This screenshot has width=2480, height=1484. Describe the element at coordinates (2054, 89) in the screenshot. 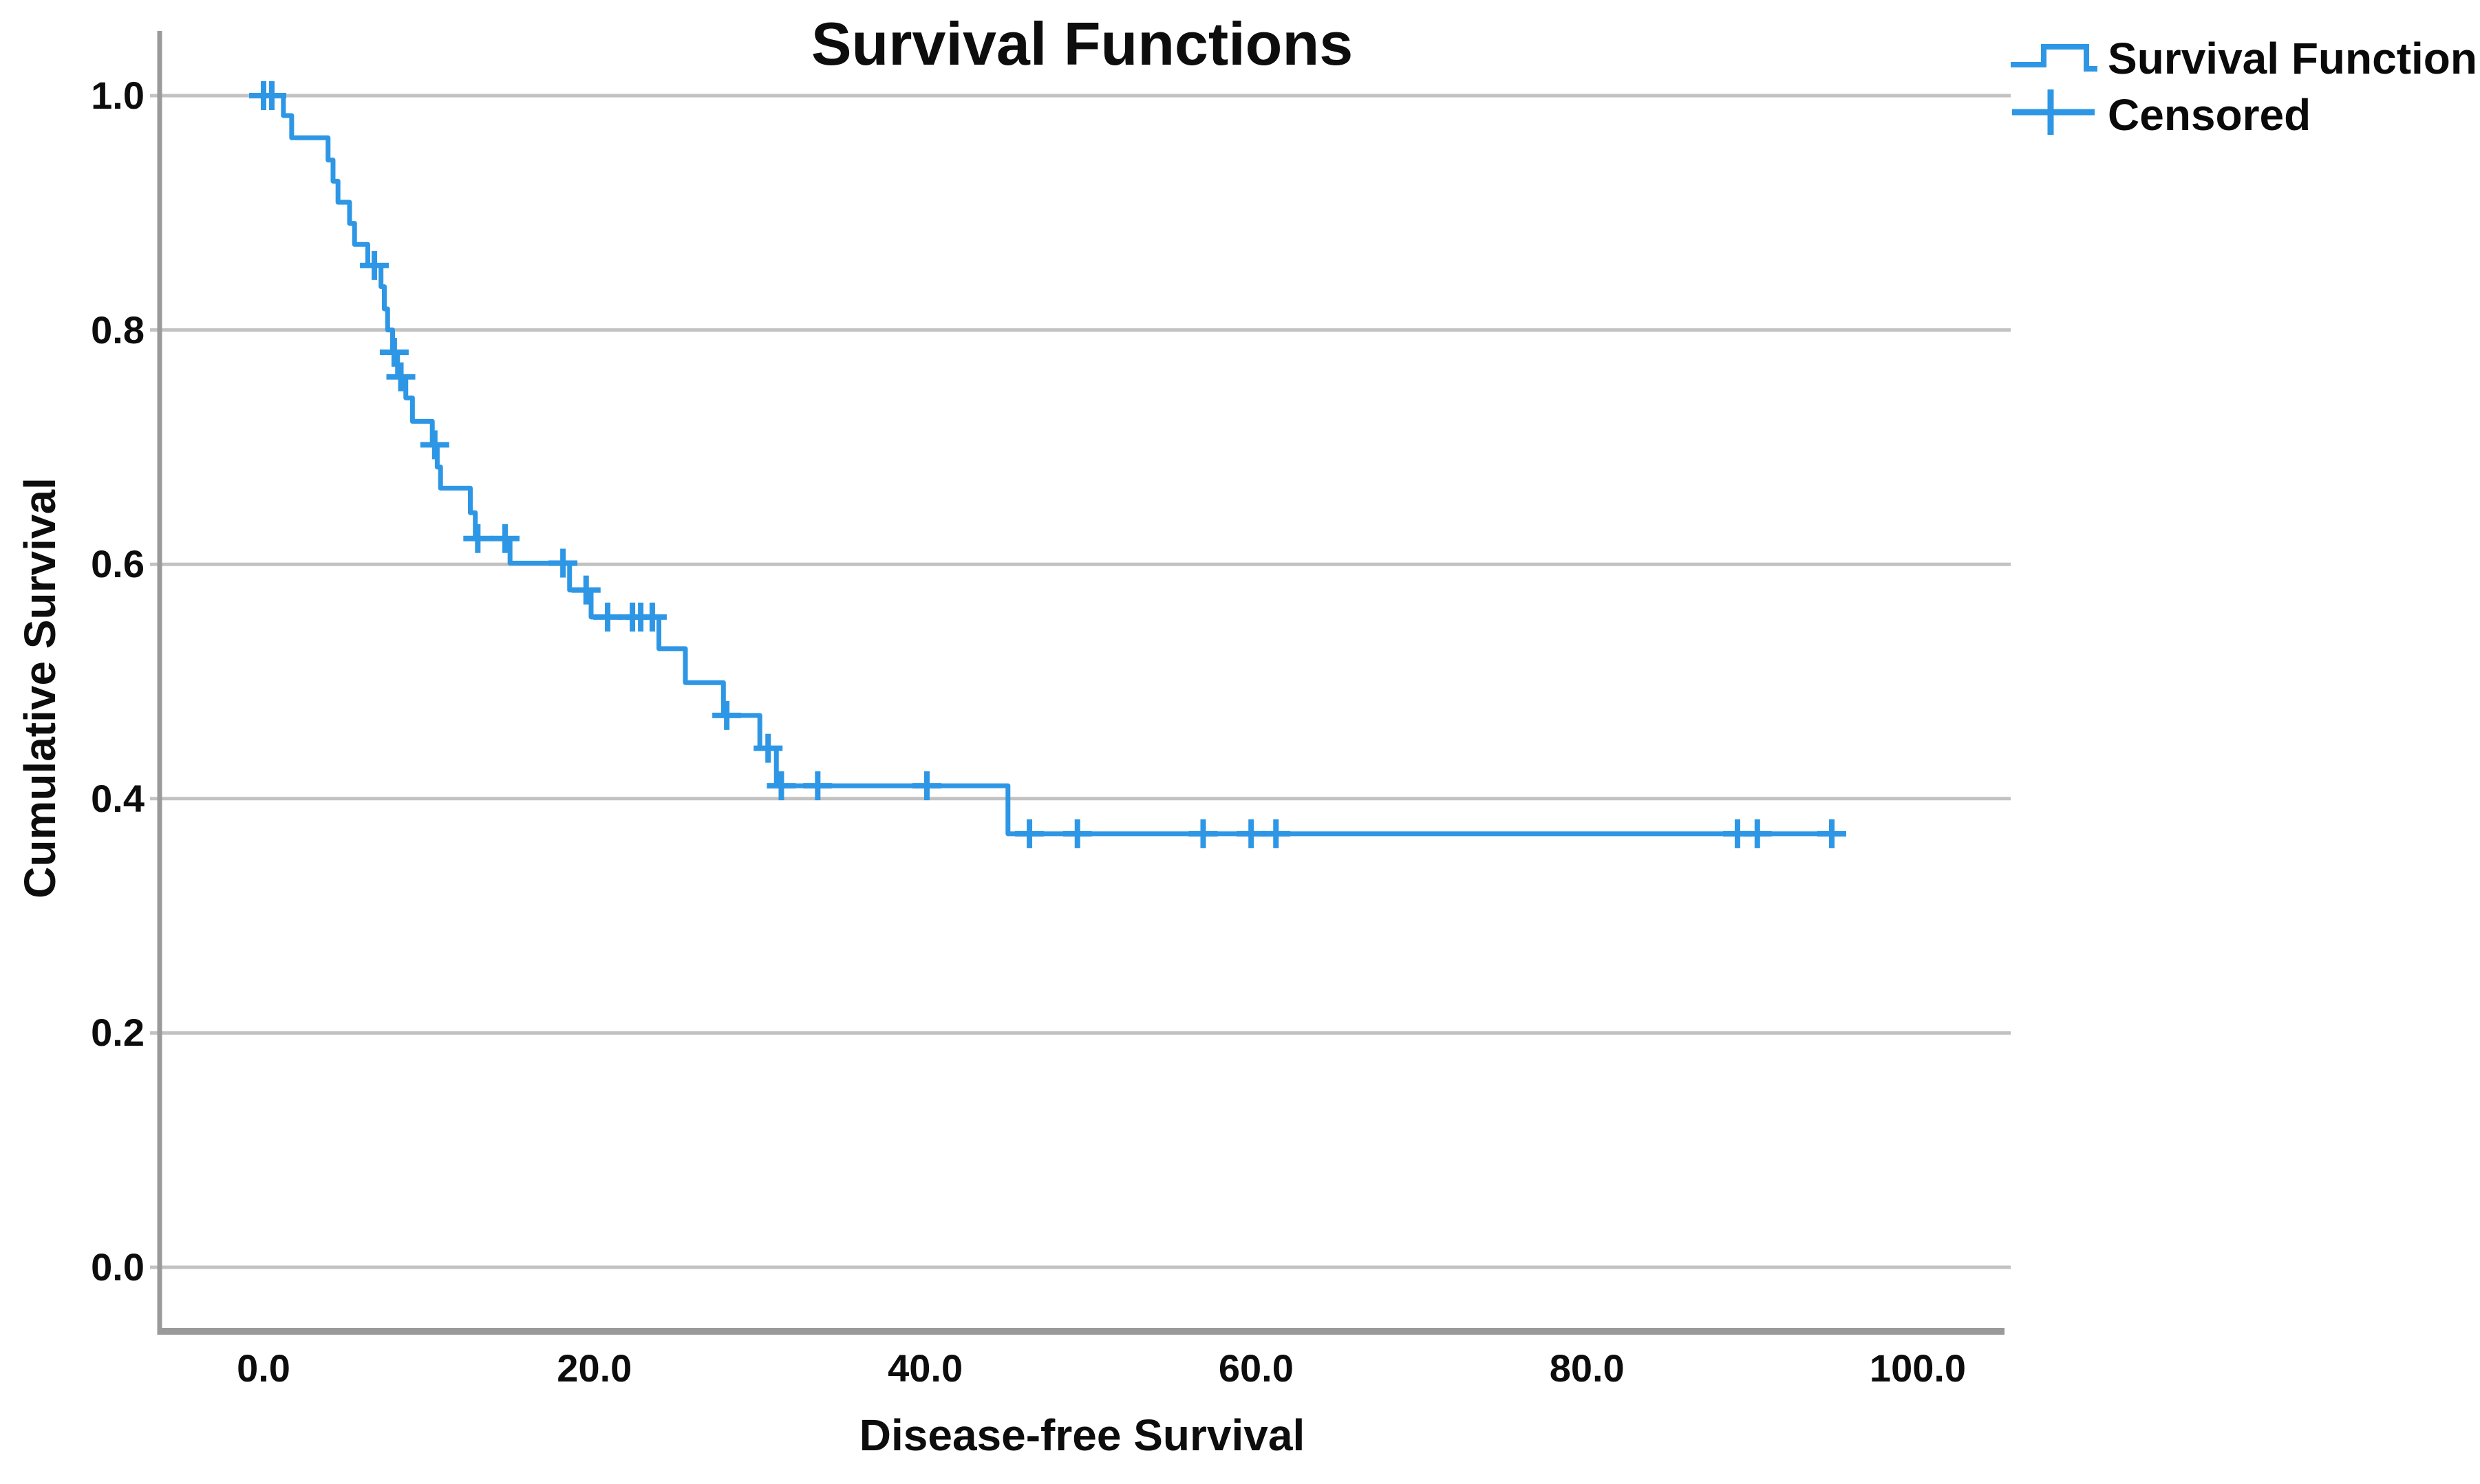

I see `legend-symbols` at that location.